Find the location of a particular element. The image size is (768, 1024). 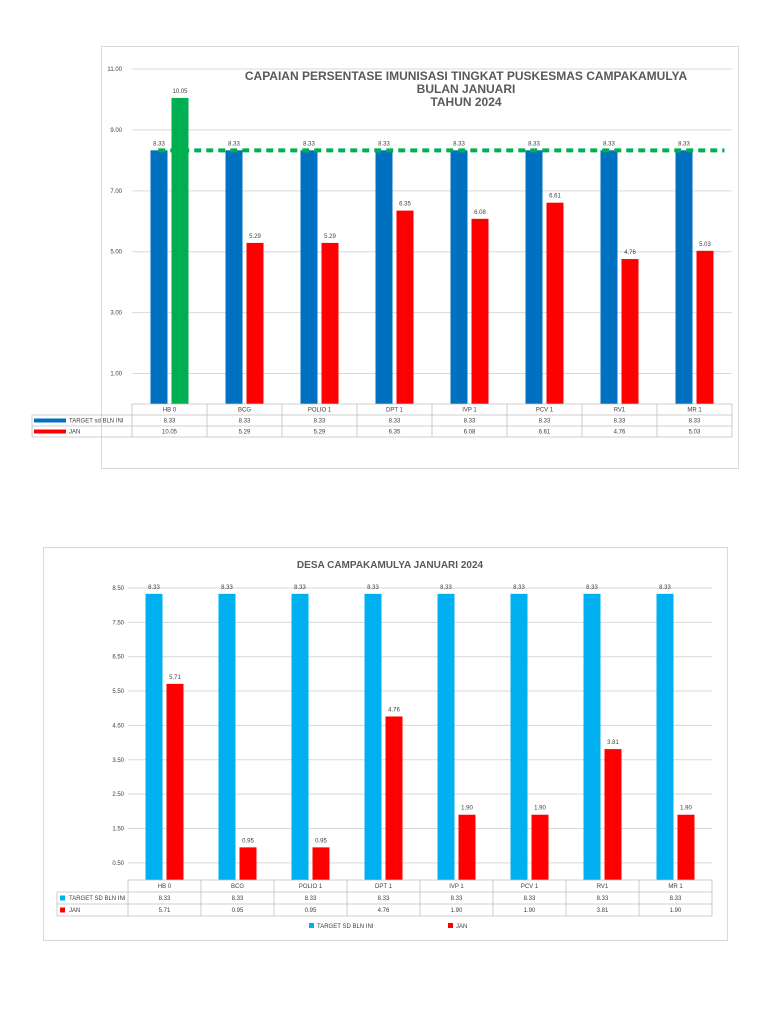

y-tick-label: 8.50 is located at coordinates (118, 589).